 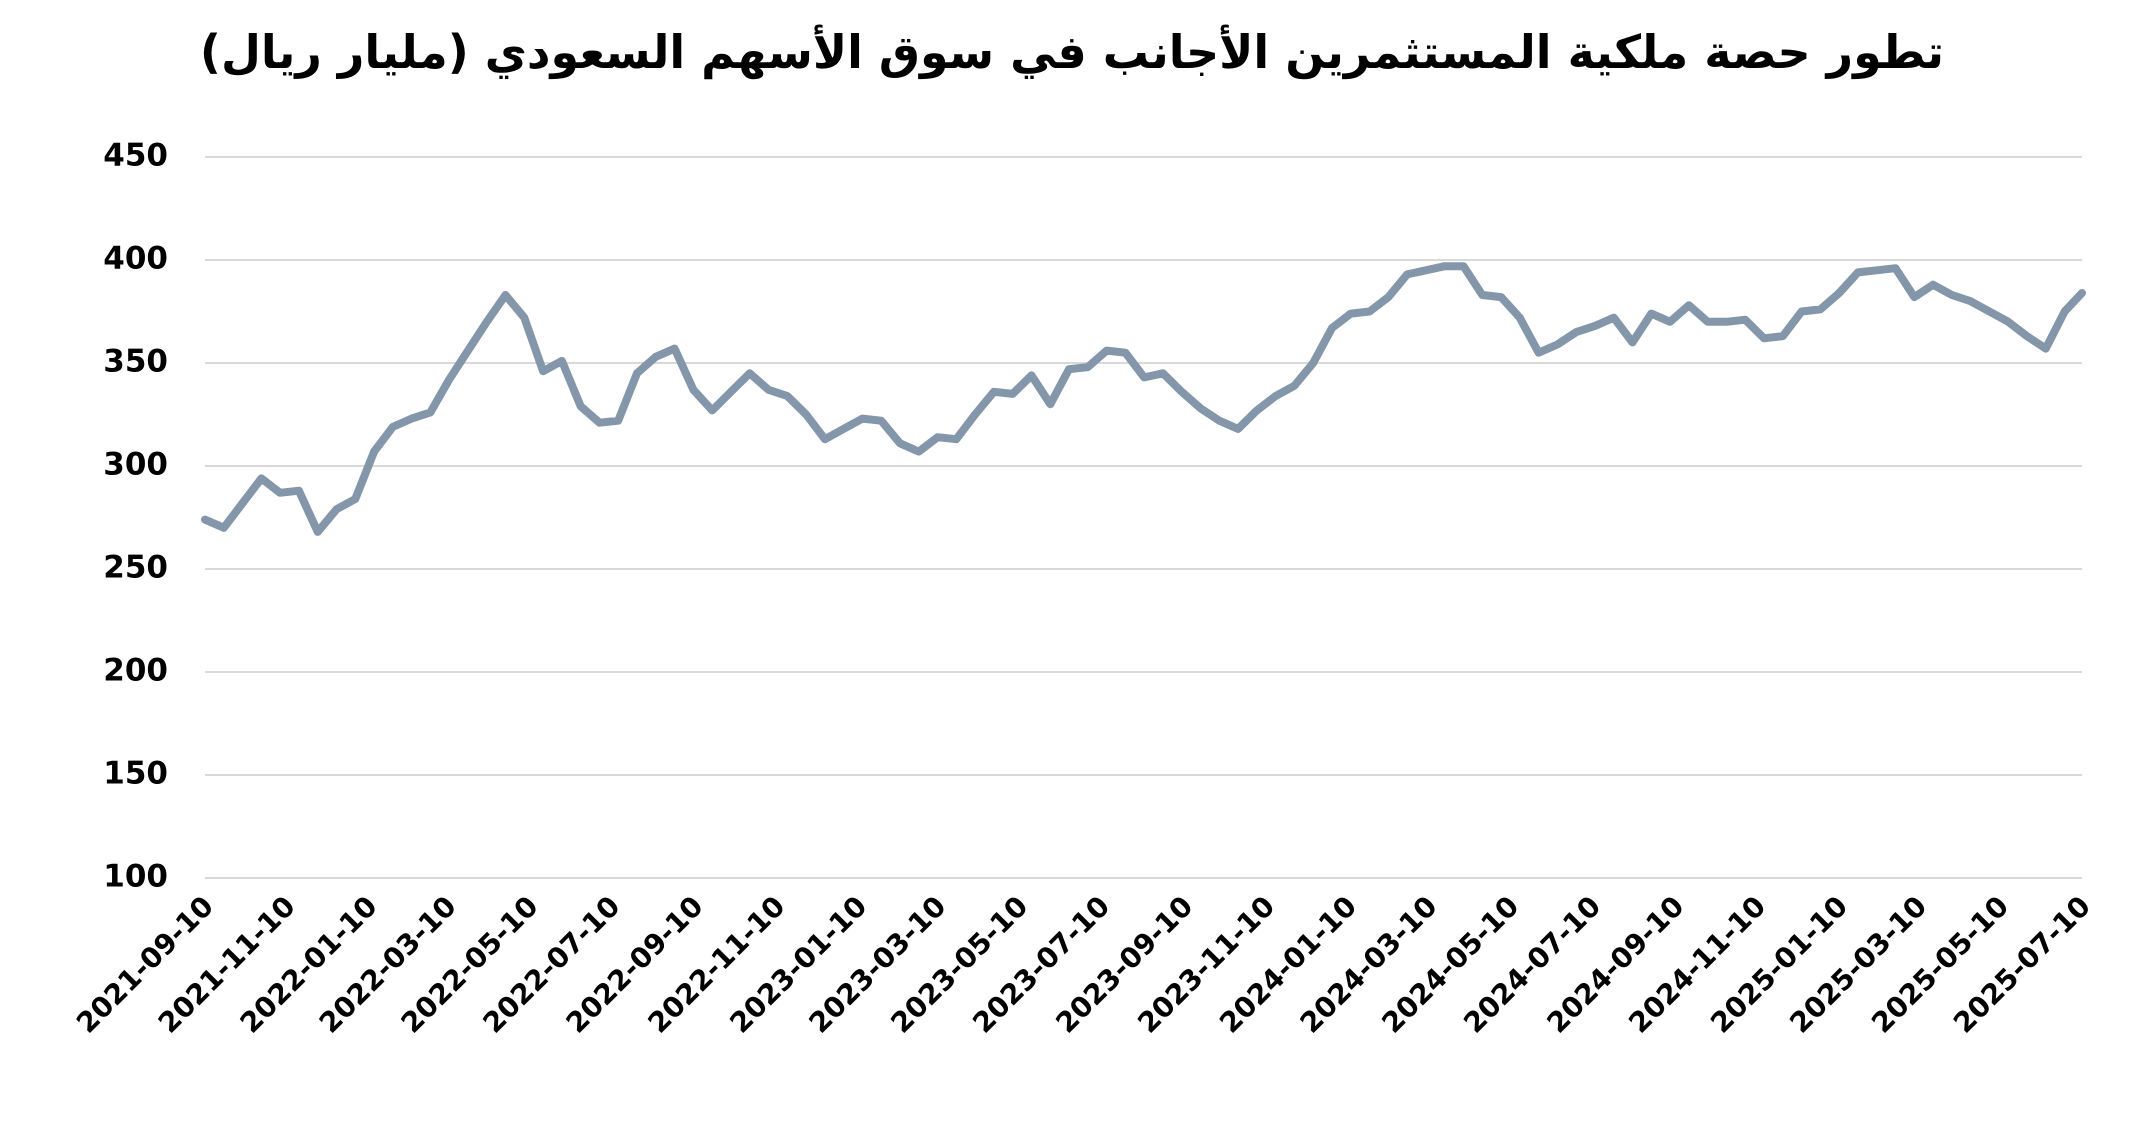 What do you see at coordinates (135, 465) in the screenshot?
I see `y-tick-label: 300` at bounding box center [135, 465].